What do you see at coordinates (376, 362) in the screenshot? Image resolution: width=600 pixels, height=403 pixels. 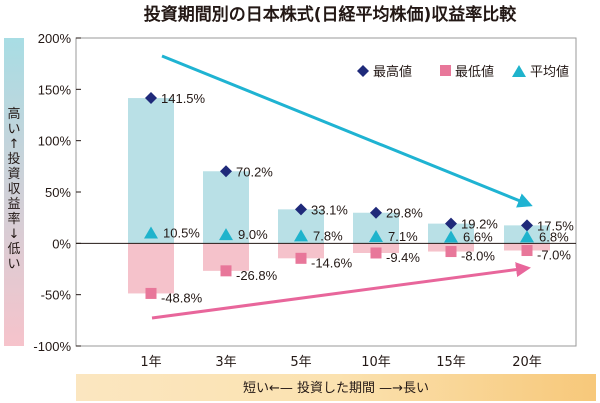 I see `x-category-label: 10年` at bounding box center [376, 362].